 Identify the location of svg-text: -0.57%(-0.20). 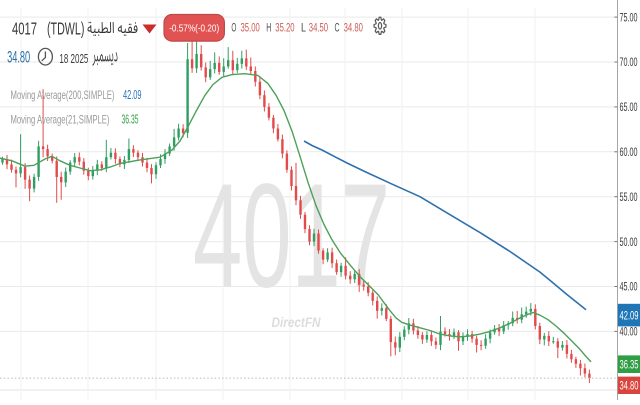
(194, 29).